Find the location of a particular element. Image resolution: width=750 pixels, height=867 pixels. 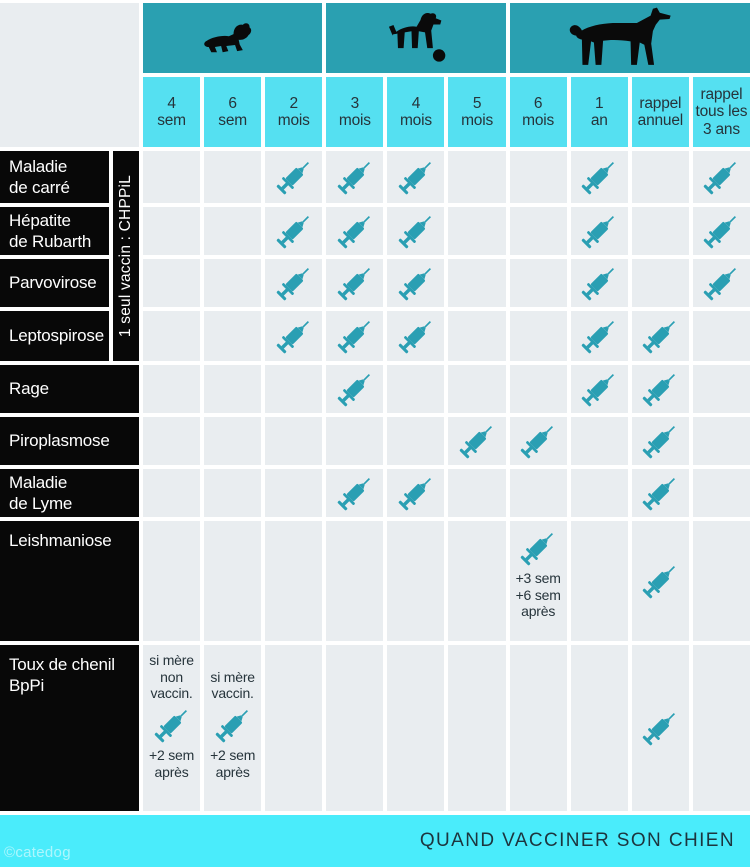

cell-note-above: si mère non vaccin. is located at coordinates (171, 676).